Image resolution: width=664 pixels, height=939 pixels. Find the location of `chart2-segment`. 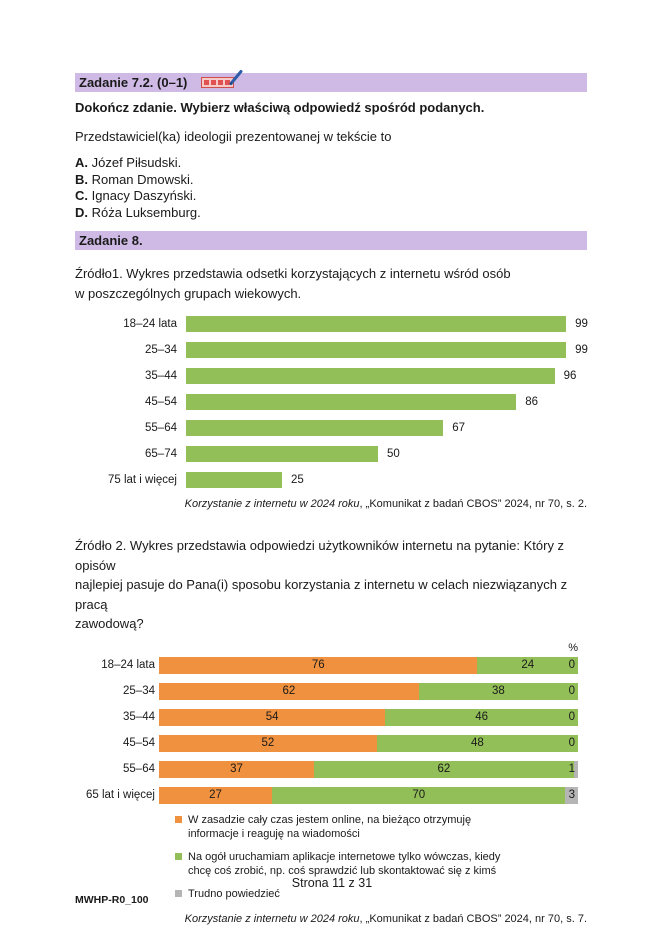

chart2-segment is located at coordinates (575, 769).